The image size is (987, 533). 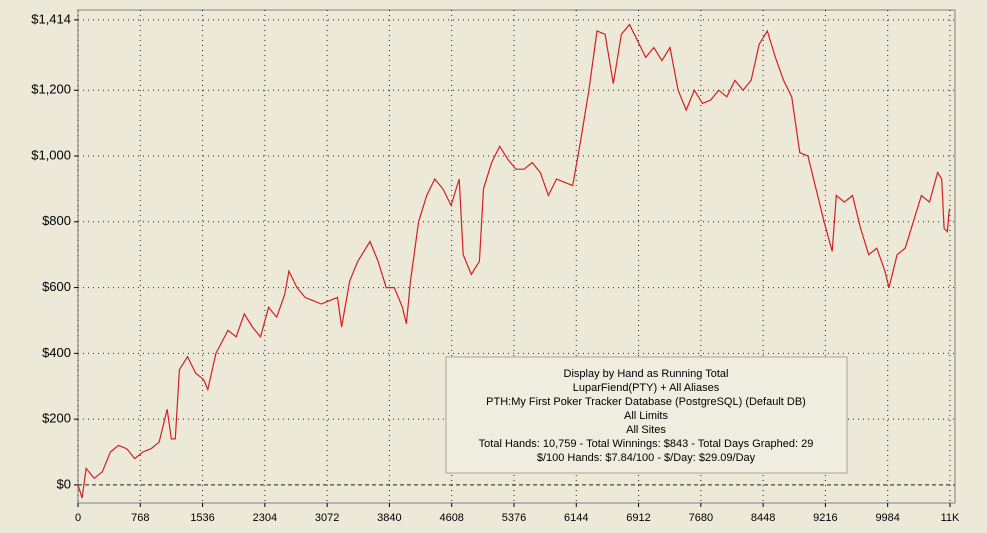 I want to click on x-tick-label: 1536, so click(x=202, y=518).